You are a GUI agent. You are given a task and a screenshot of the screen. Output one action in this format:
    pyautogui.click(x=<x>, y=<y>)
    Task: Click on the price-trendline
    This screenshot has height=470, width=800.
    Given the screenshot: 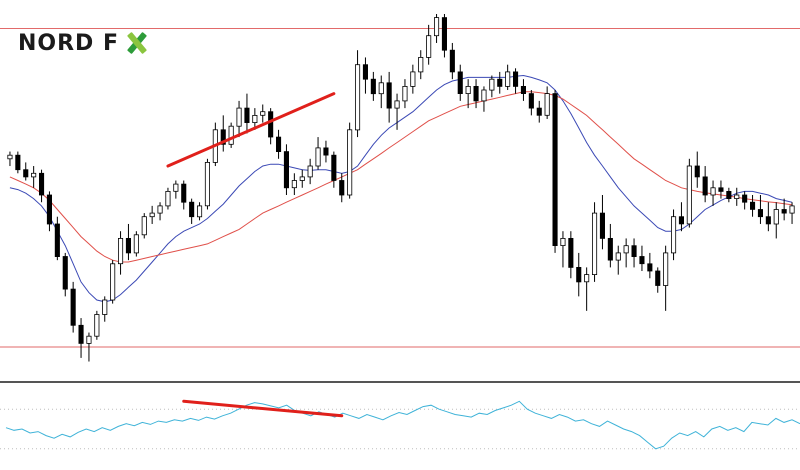 What is the action you would take?
    pyautogui.click(x=251, y=130)
    